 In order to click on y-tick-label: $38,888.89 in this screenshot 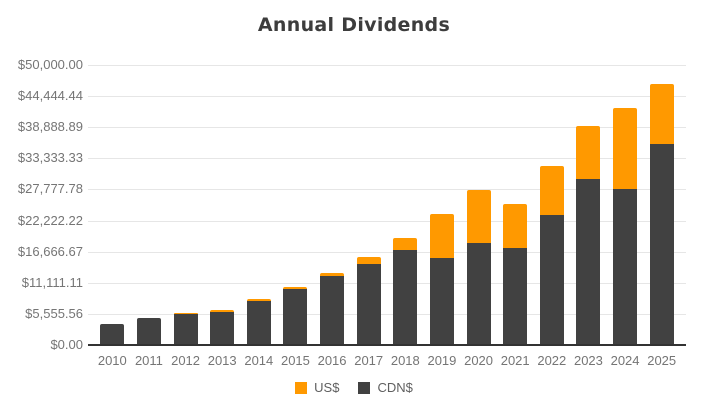, I will do `click(50, 126)`.